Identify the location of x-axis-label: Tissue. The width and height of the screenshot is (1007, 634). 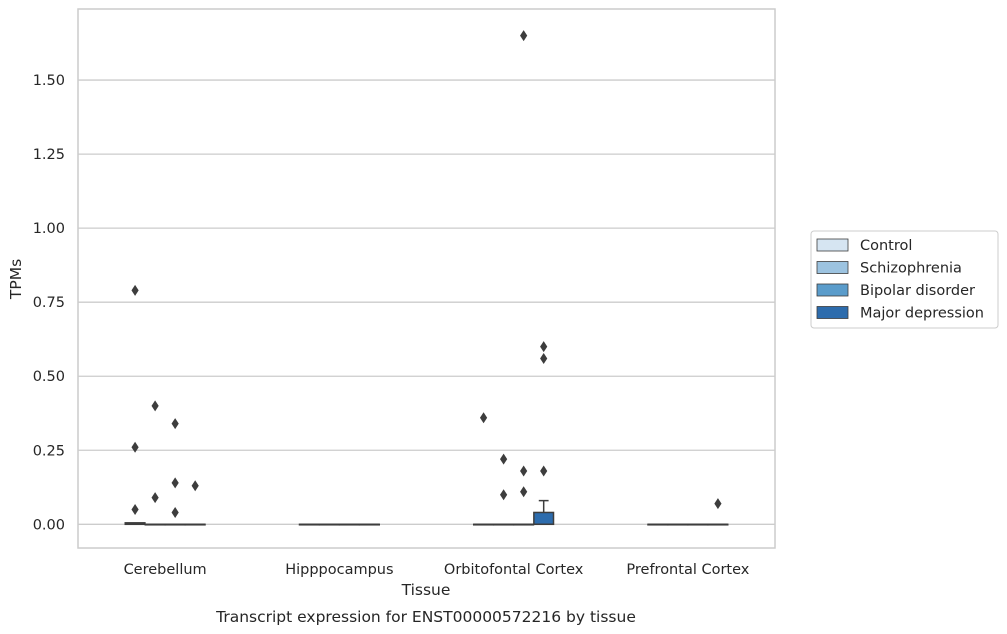
(426, 590).